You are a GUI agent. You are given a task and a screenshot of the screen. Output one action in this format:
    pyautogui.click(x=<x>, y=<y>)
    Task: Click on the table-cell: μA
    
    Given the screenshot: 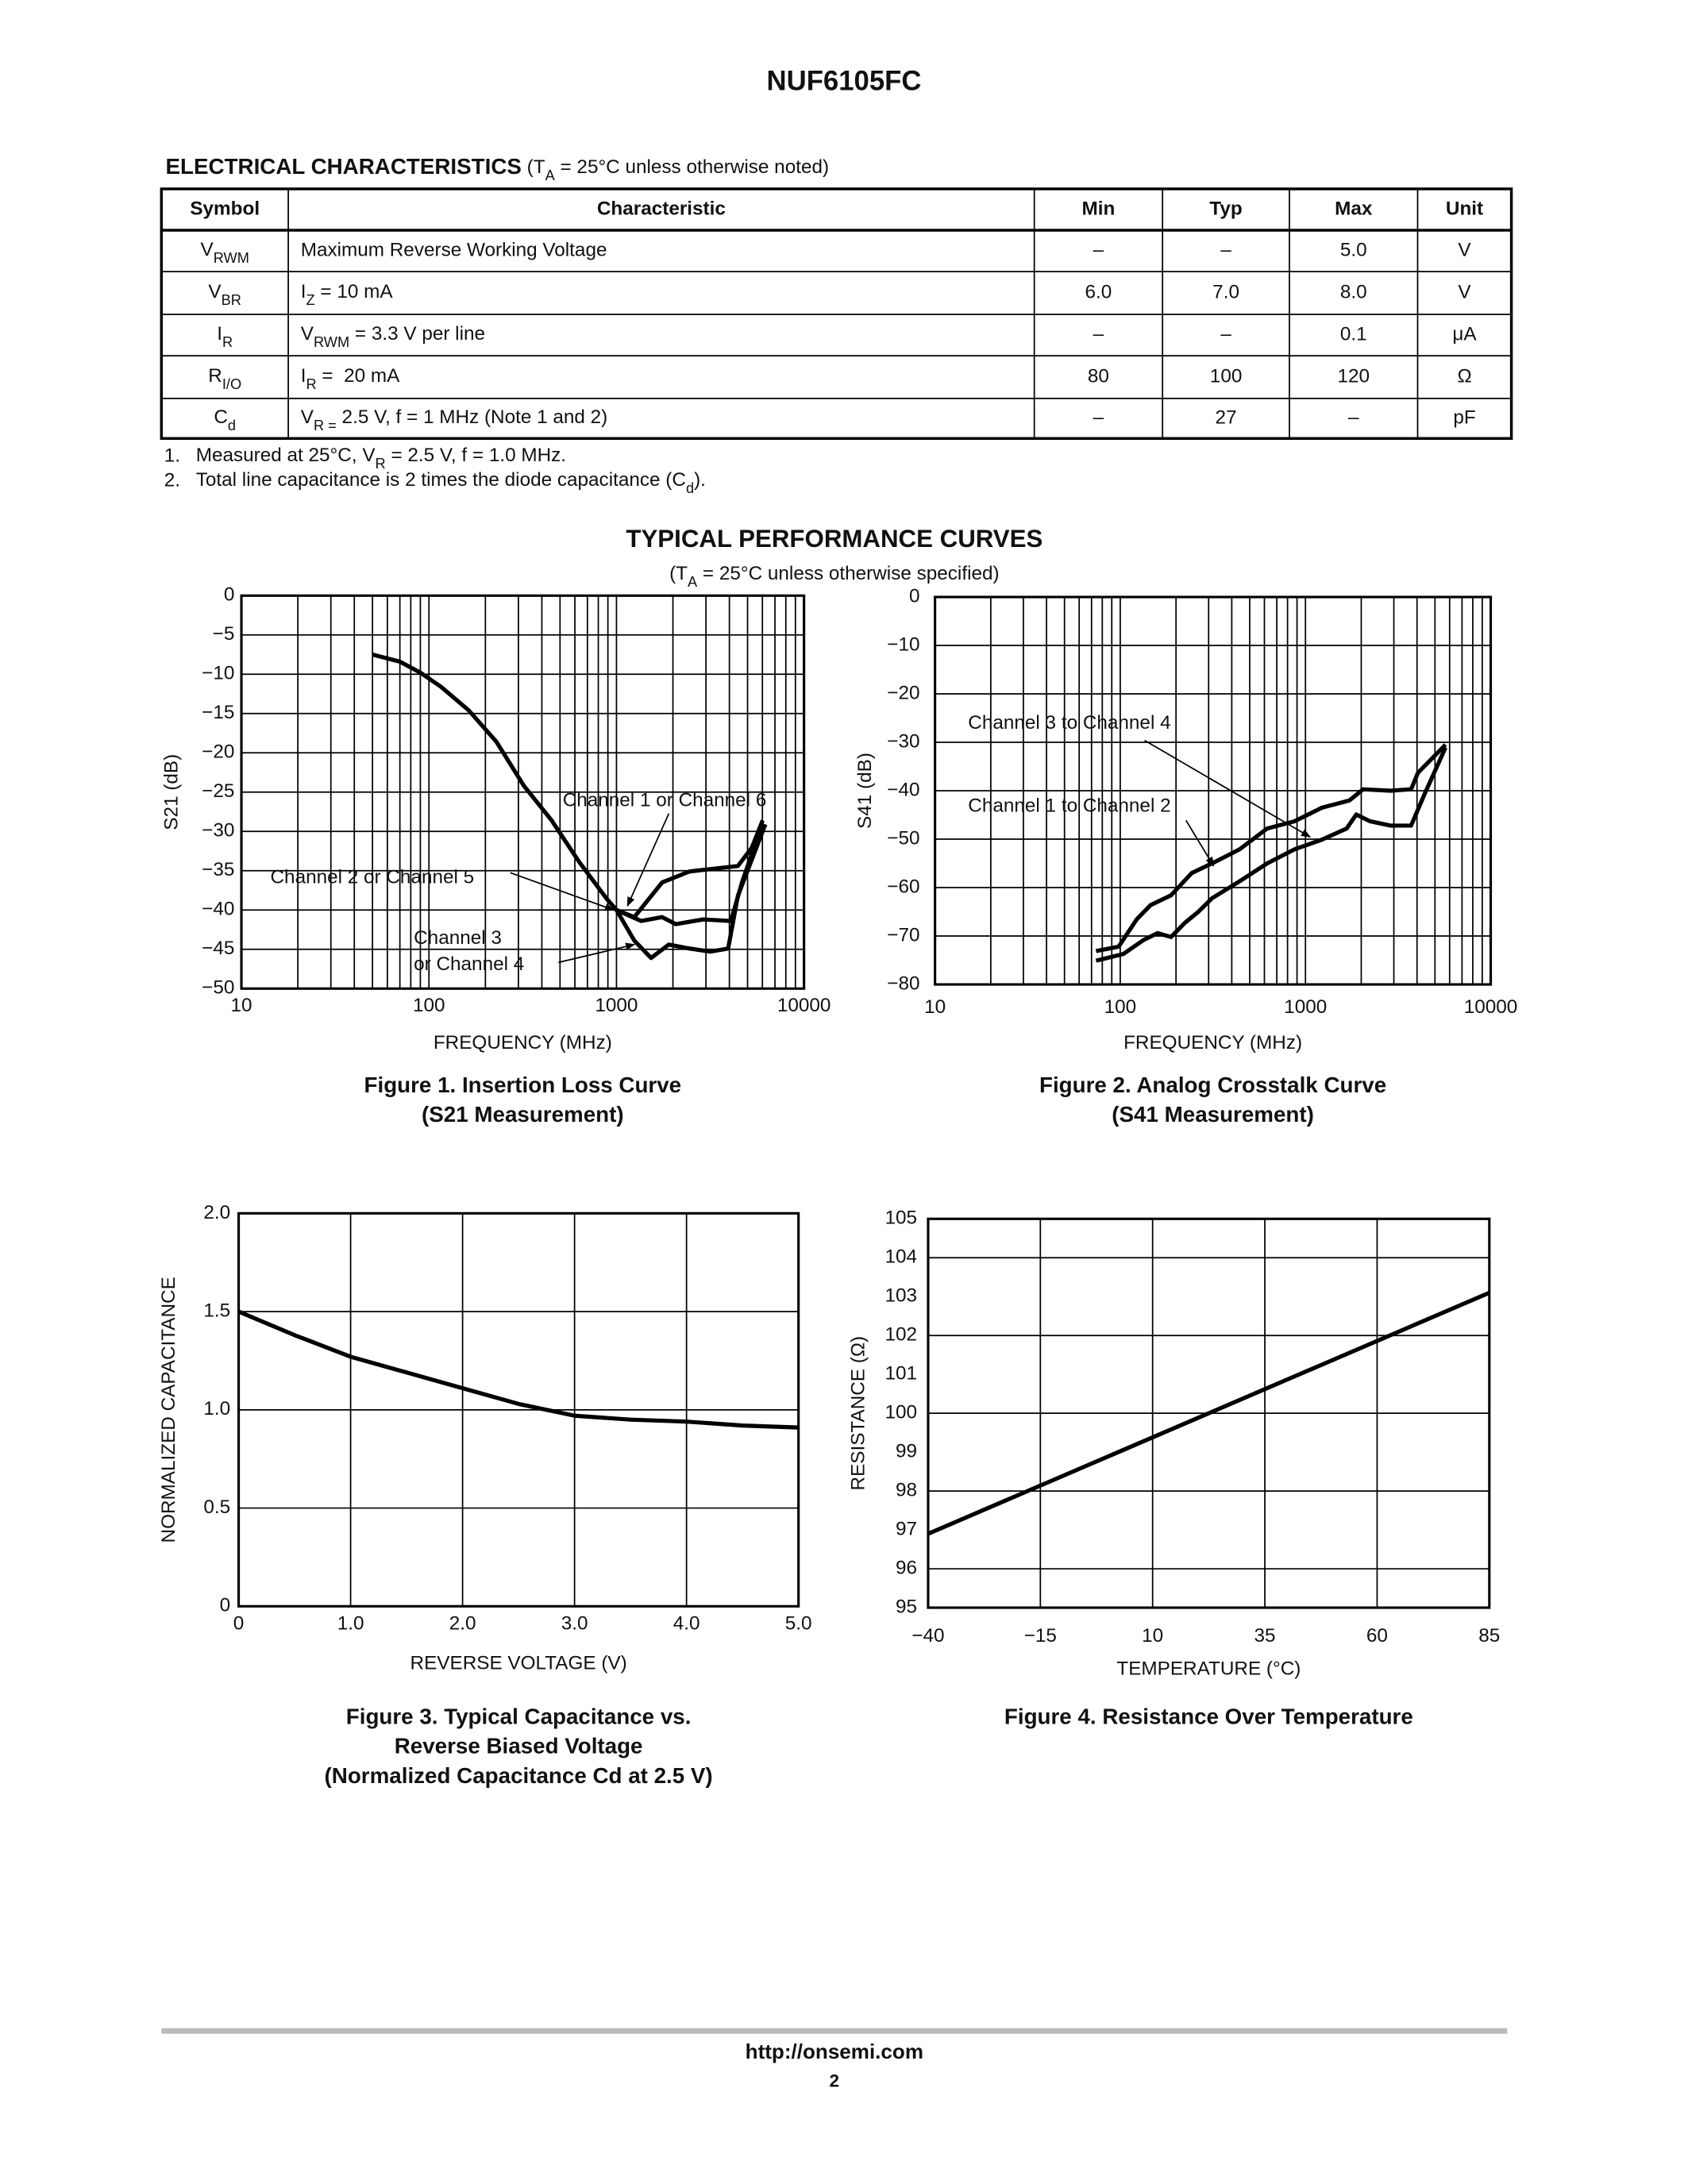 What is the action you would take?
    pyautogui.click(x=1464, y=334)
    